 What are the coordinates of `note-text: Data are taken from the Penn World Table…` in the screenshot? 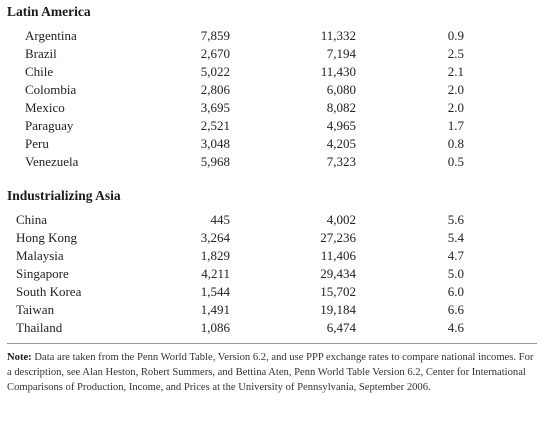 It's located at (270, 372).